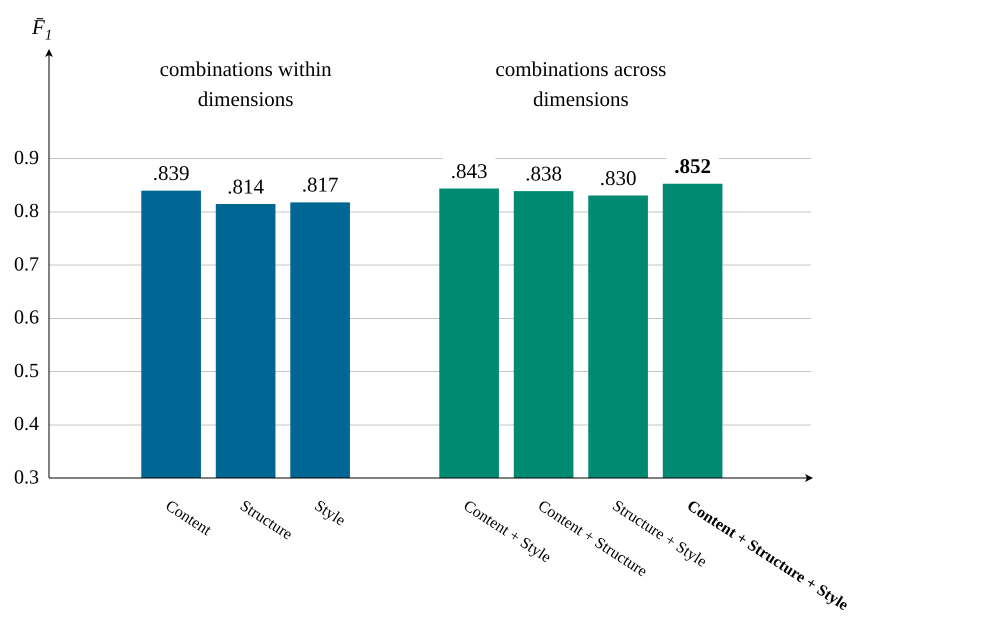  Describe the element at coordinates (26, 371) in the screenshot. I see `y-tick-label: 0.5` at that location.